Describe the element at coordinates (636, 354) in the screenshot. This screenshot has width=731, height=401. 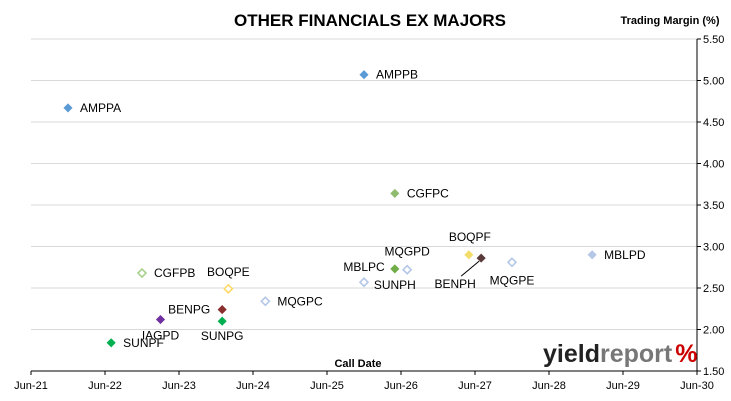
I see `logo-text-report: report` at that location.